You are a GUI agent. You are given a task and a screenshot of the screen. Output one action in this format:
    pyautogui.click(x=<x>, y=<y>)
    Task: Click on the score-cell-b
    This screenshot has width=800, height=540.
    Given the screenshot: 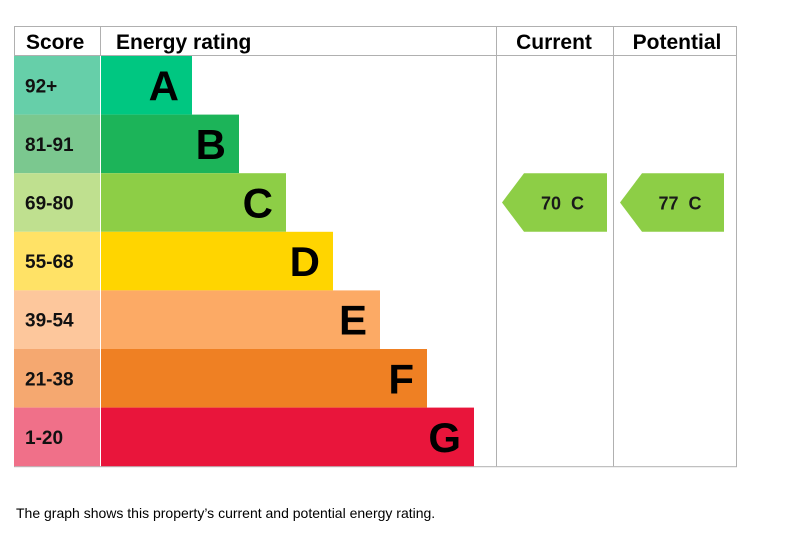 What is the action you would take?
    pyautogui.click(x=57, y=144)
    